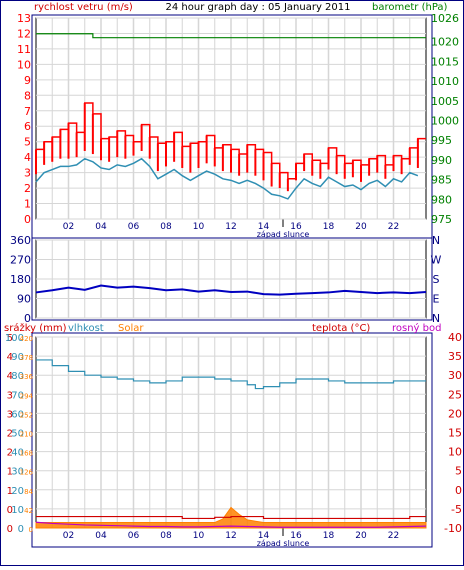 The image size is (464, 570). I want to click on wind-x-tick: 20, so click(361, 227).